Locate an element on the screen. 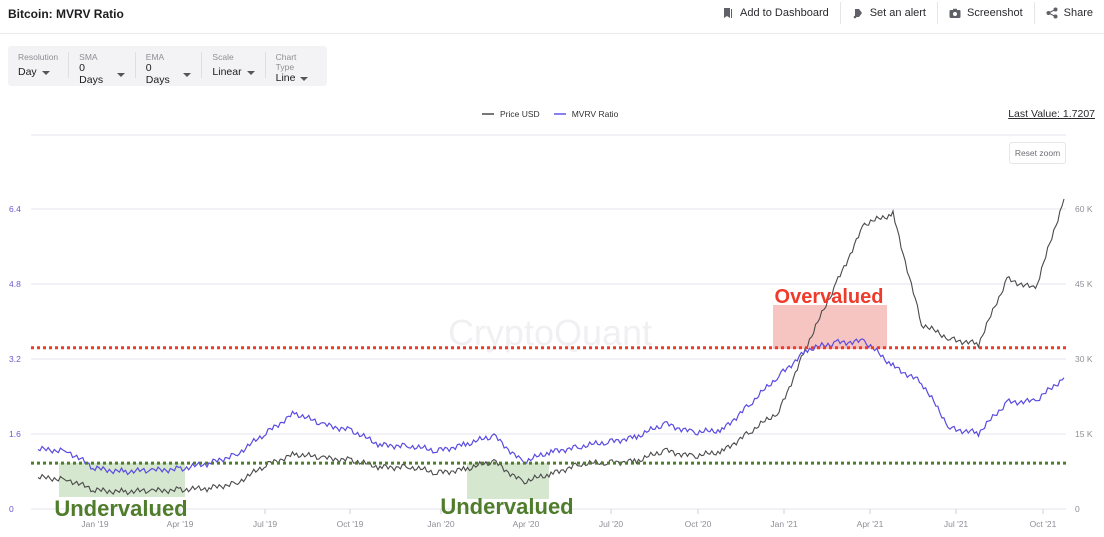 The height and width of the screenshot is (537, 1104). add-to-dashboard-button: Add to Dashboard is located at coordinates (775, 13).